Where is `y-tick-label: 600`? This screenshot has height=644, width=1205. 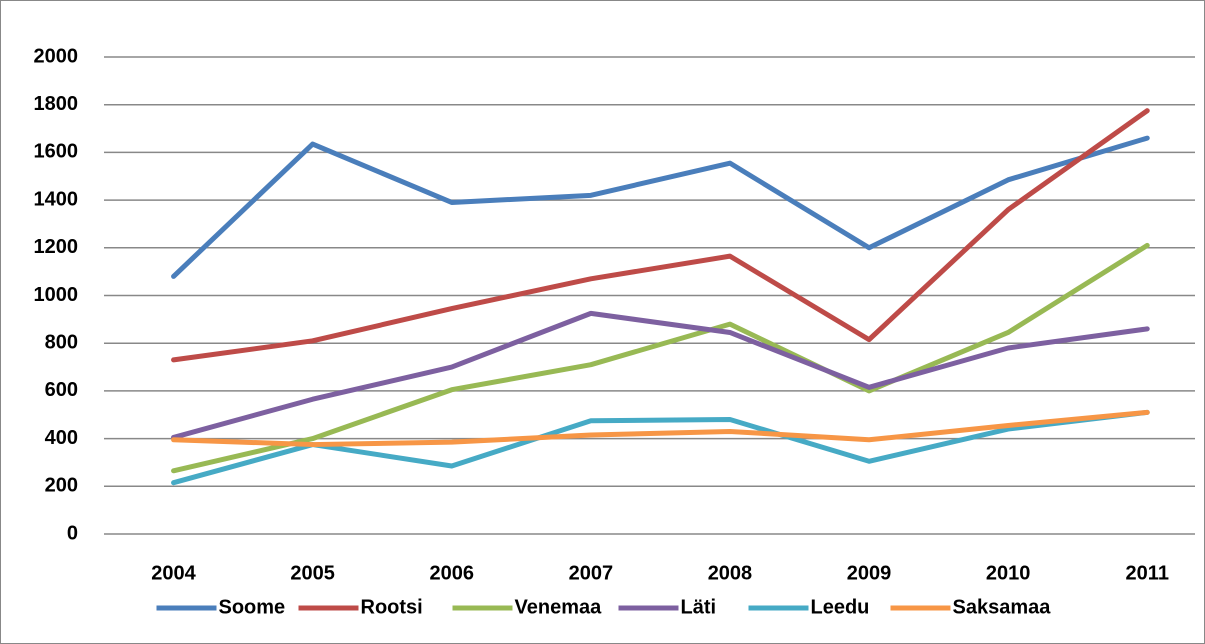
y-tick-label: 600 is located at coordinates (61, 390).